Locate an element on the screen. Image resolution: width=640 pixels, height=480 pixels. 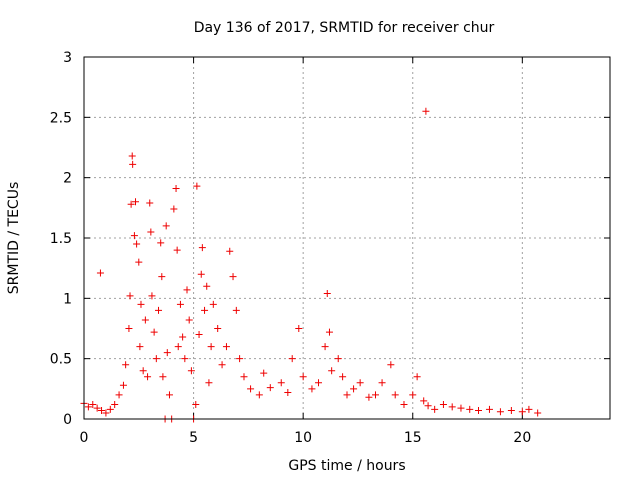
x-tick-label: 0 is located at coordinates (84, 438).